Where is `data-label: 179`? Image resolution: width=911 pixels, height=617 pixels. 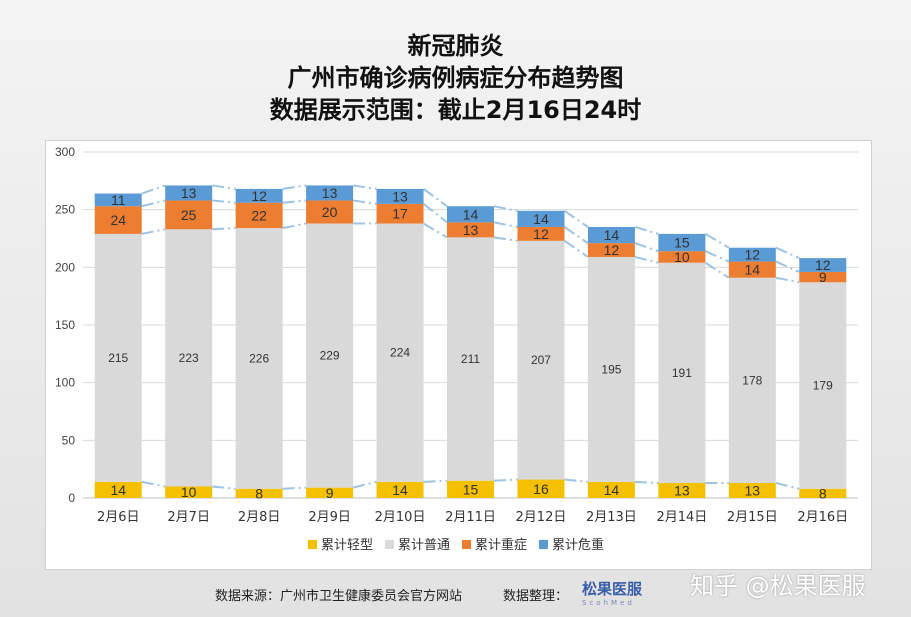 data-label: 179 is located at coordinates (823, 386).